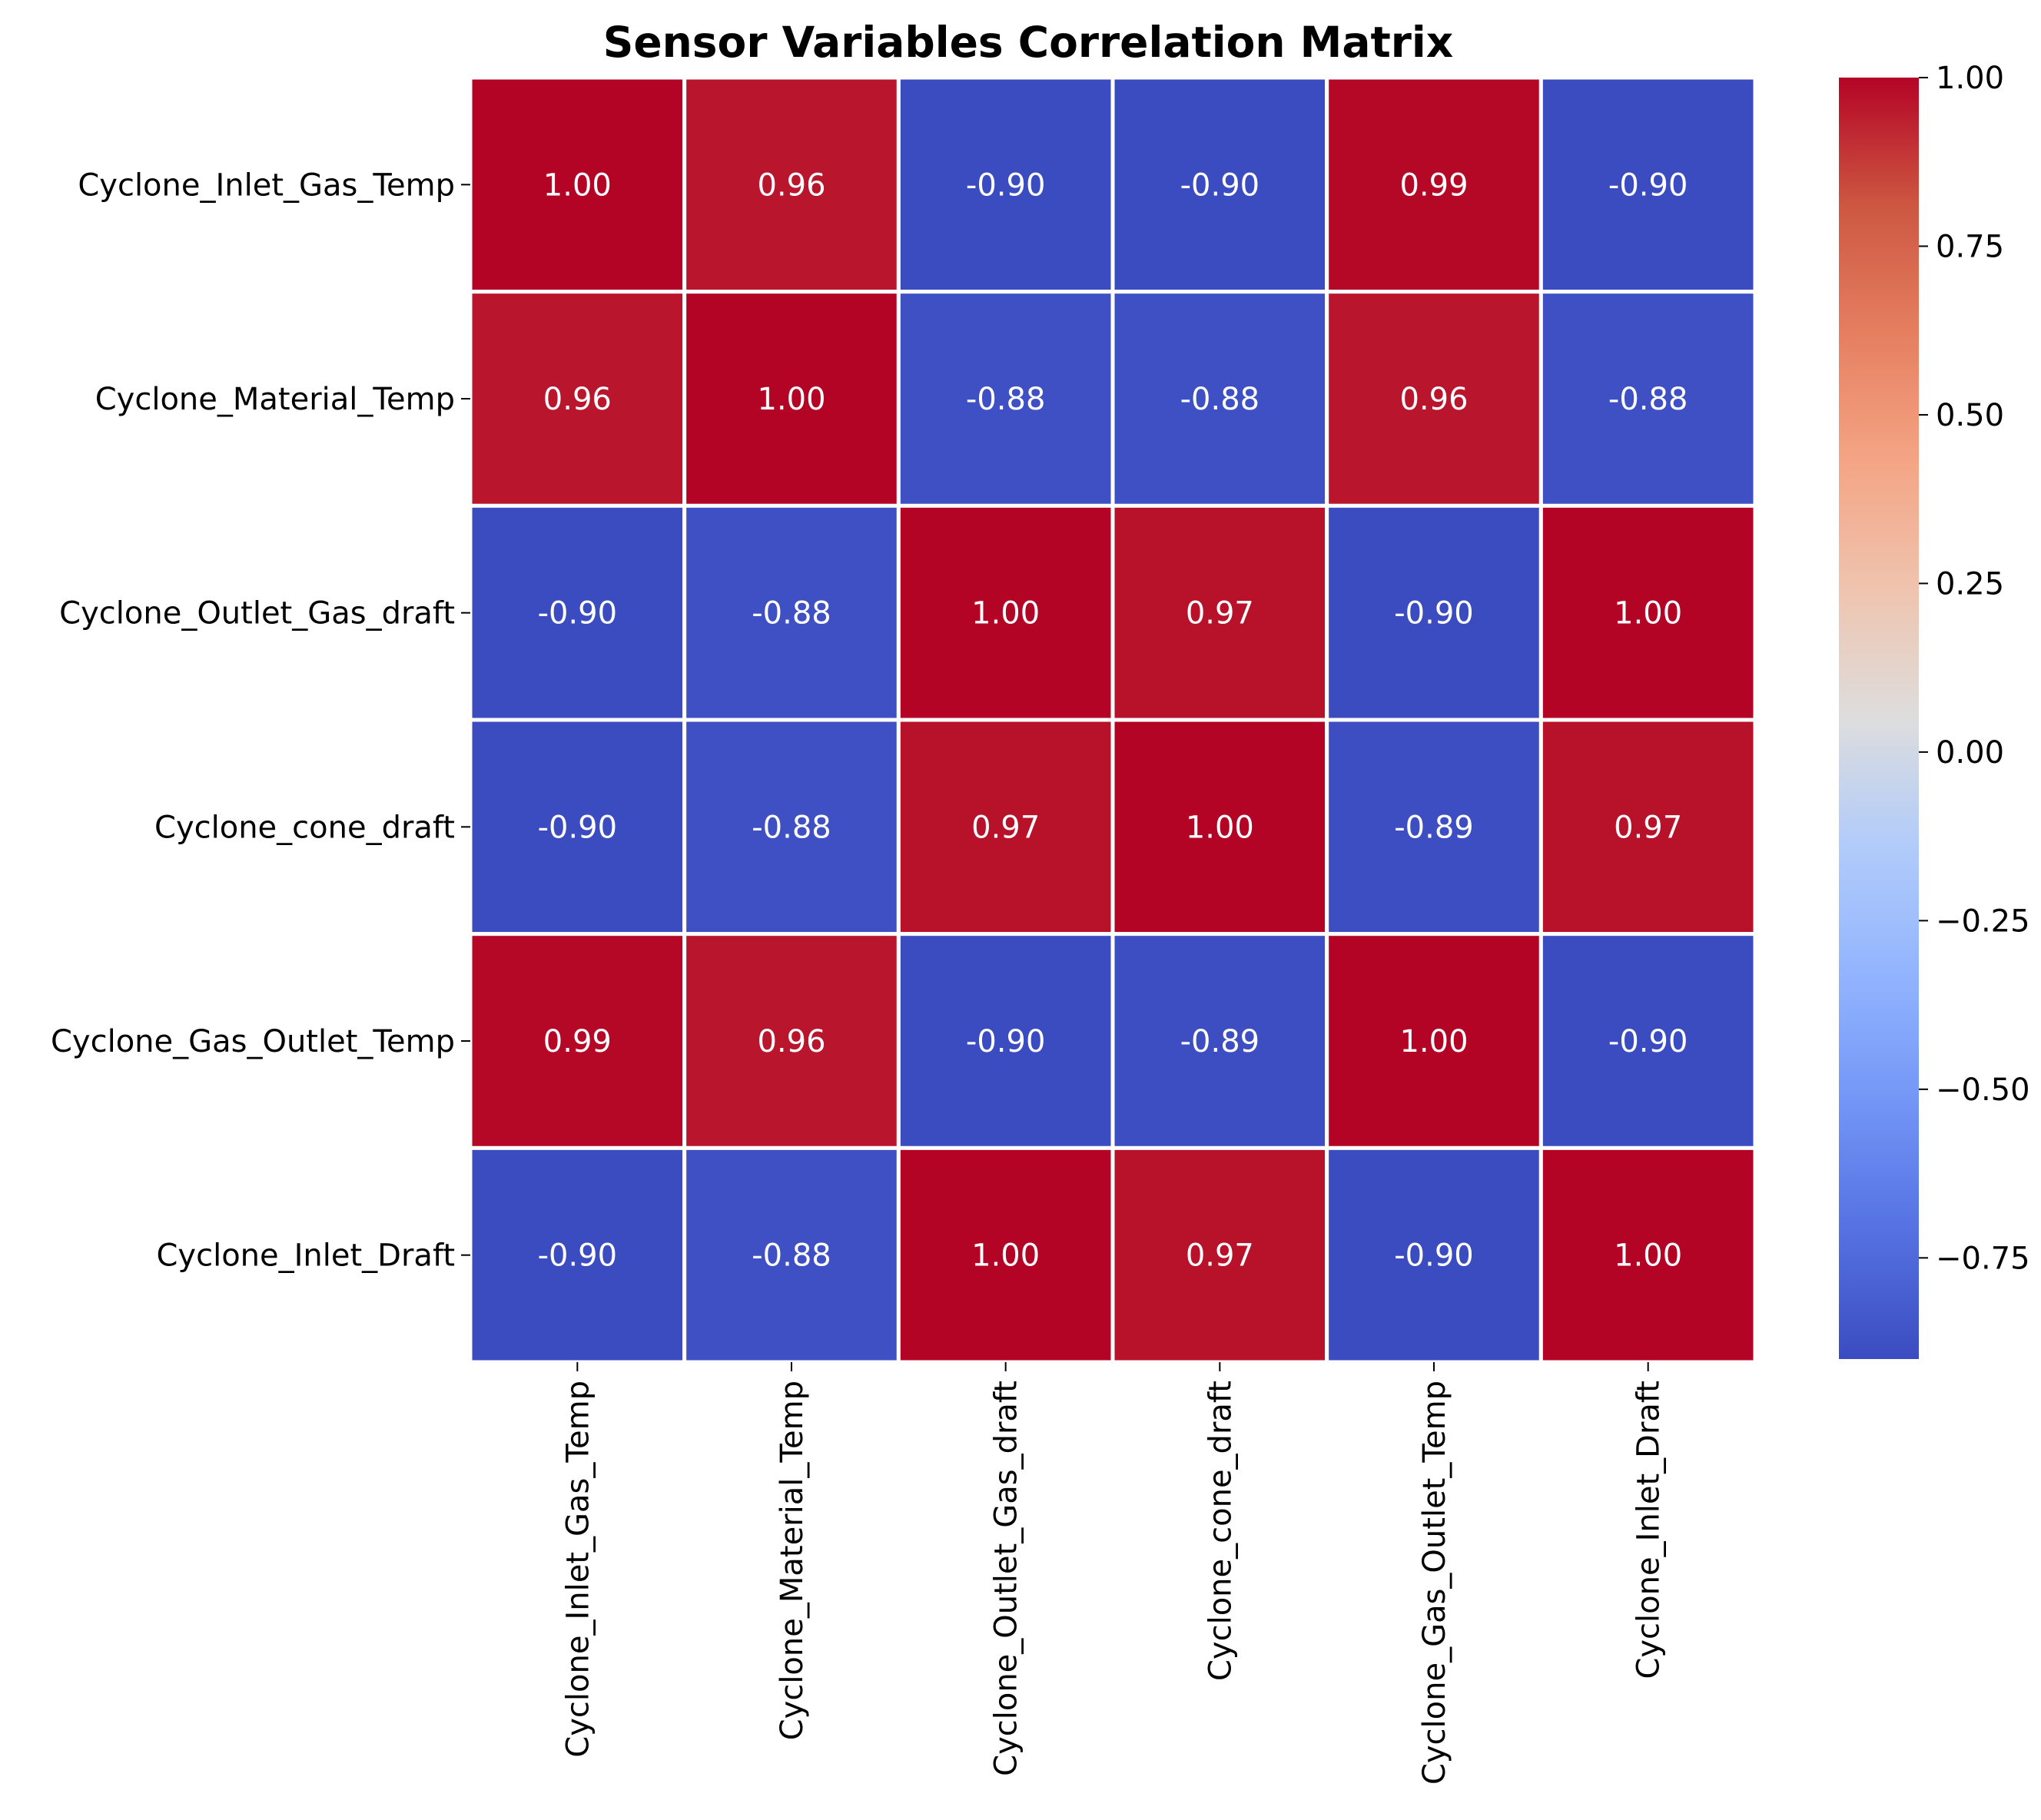  I want to click on colorbar-tick-label: −0.75, so click(1983, 1258).